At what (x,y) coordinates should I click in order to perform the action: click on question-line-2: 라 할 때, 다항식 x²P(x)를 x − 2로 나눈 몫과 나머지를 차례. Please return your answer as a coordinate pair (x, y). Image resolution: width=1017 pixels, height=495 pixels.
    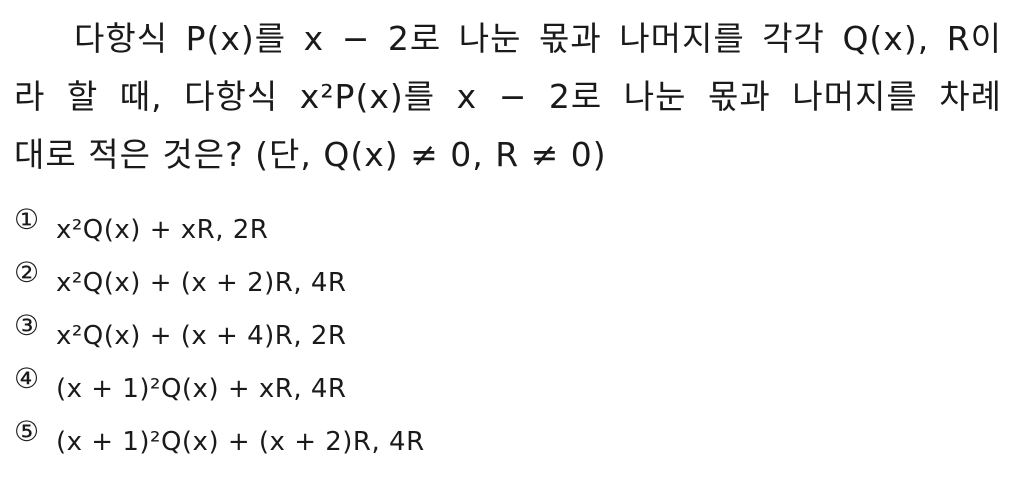
    Looking at the image, I should click on (508, 96).